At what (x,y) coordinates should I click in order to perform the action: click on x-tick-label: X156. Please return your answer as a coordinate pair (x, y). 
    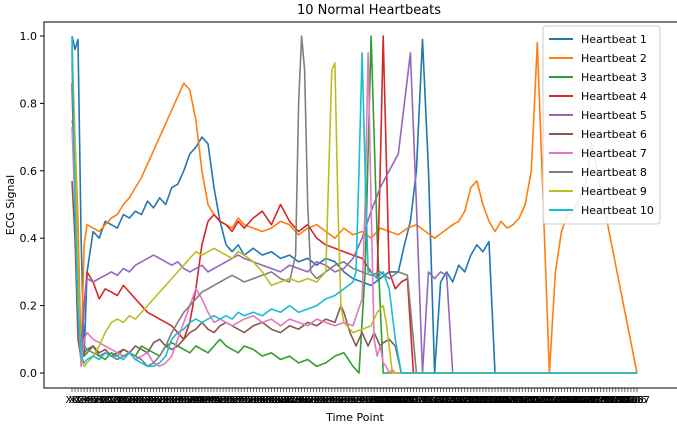
    Looking at the image, I should click on (543, 400).